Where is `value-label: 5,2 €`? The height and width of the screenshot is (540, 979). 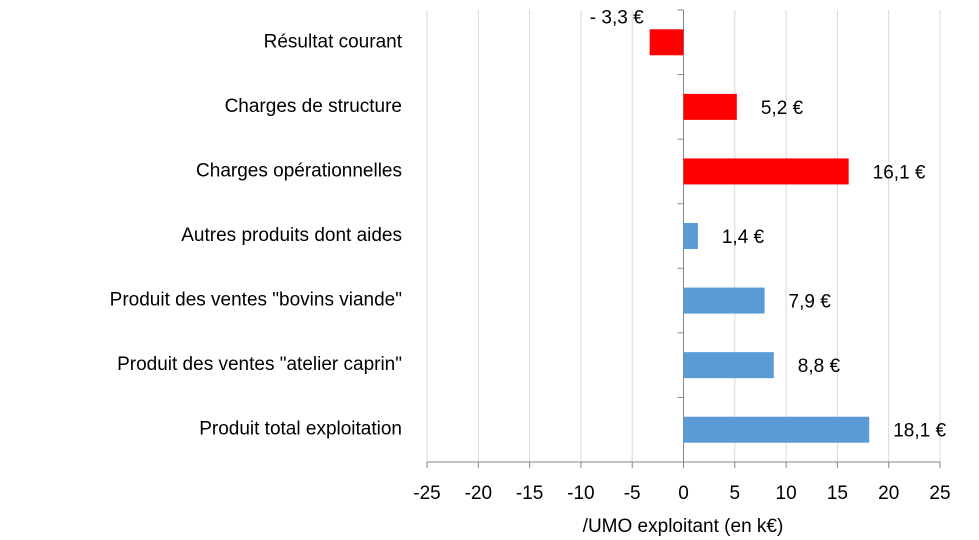
value-label: 5,2 € is located at coordinates (782, 108).